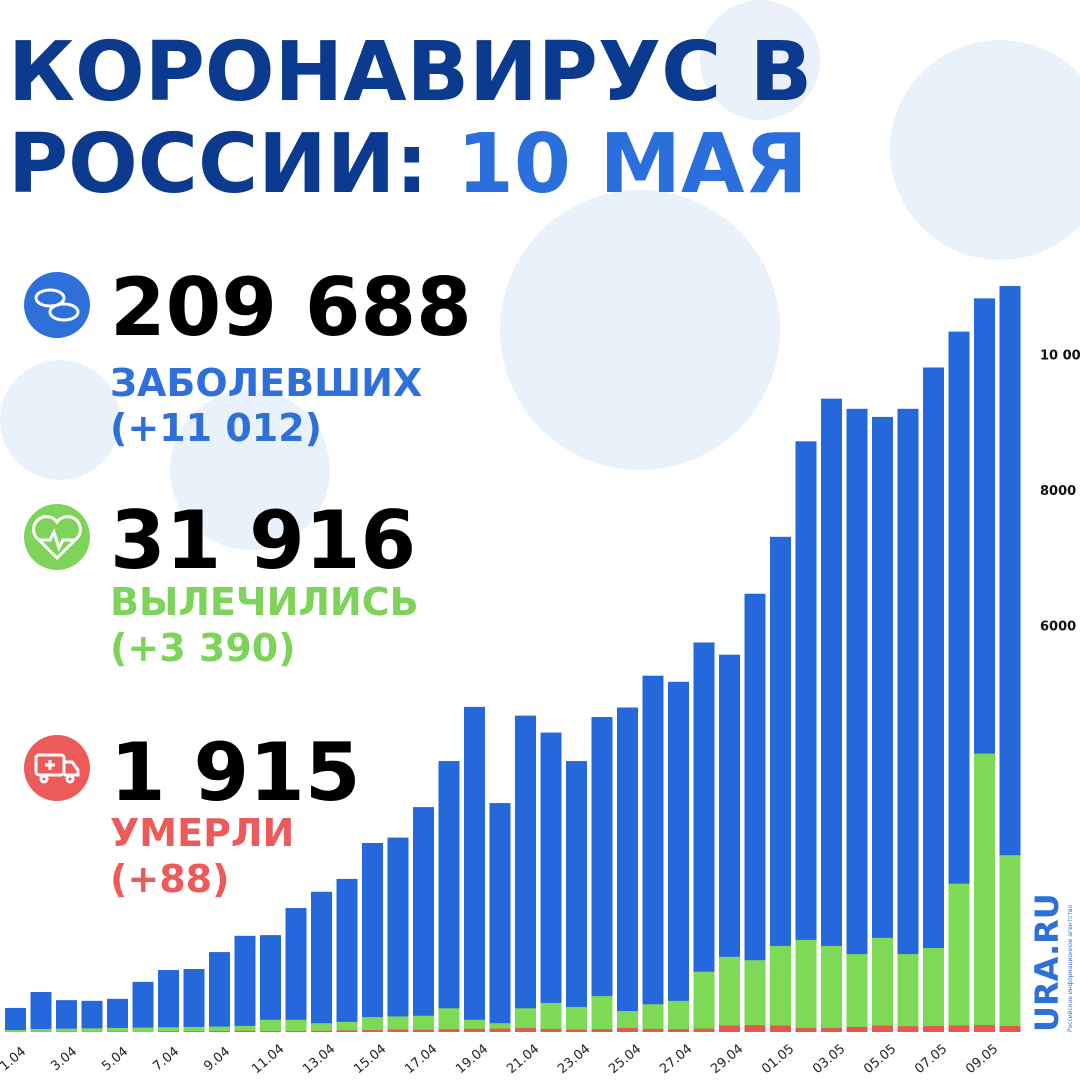 The width and height of the screenshot is (1080, 1080). Describe the element at coordinates (1058, 627) in the screenshot. I see `y-tick-label: 6000` at that location.